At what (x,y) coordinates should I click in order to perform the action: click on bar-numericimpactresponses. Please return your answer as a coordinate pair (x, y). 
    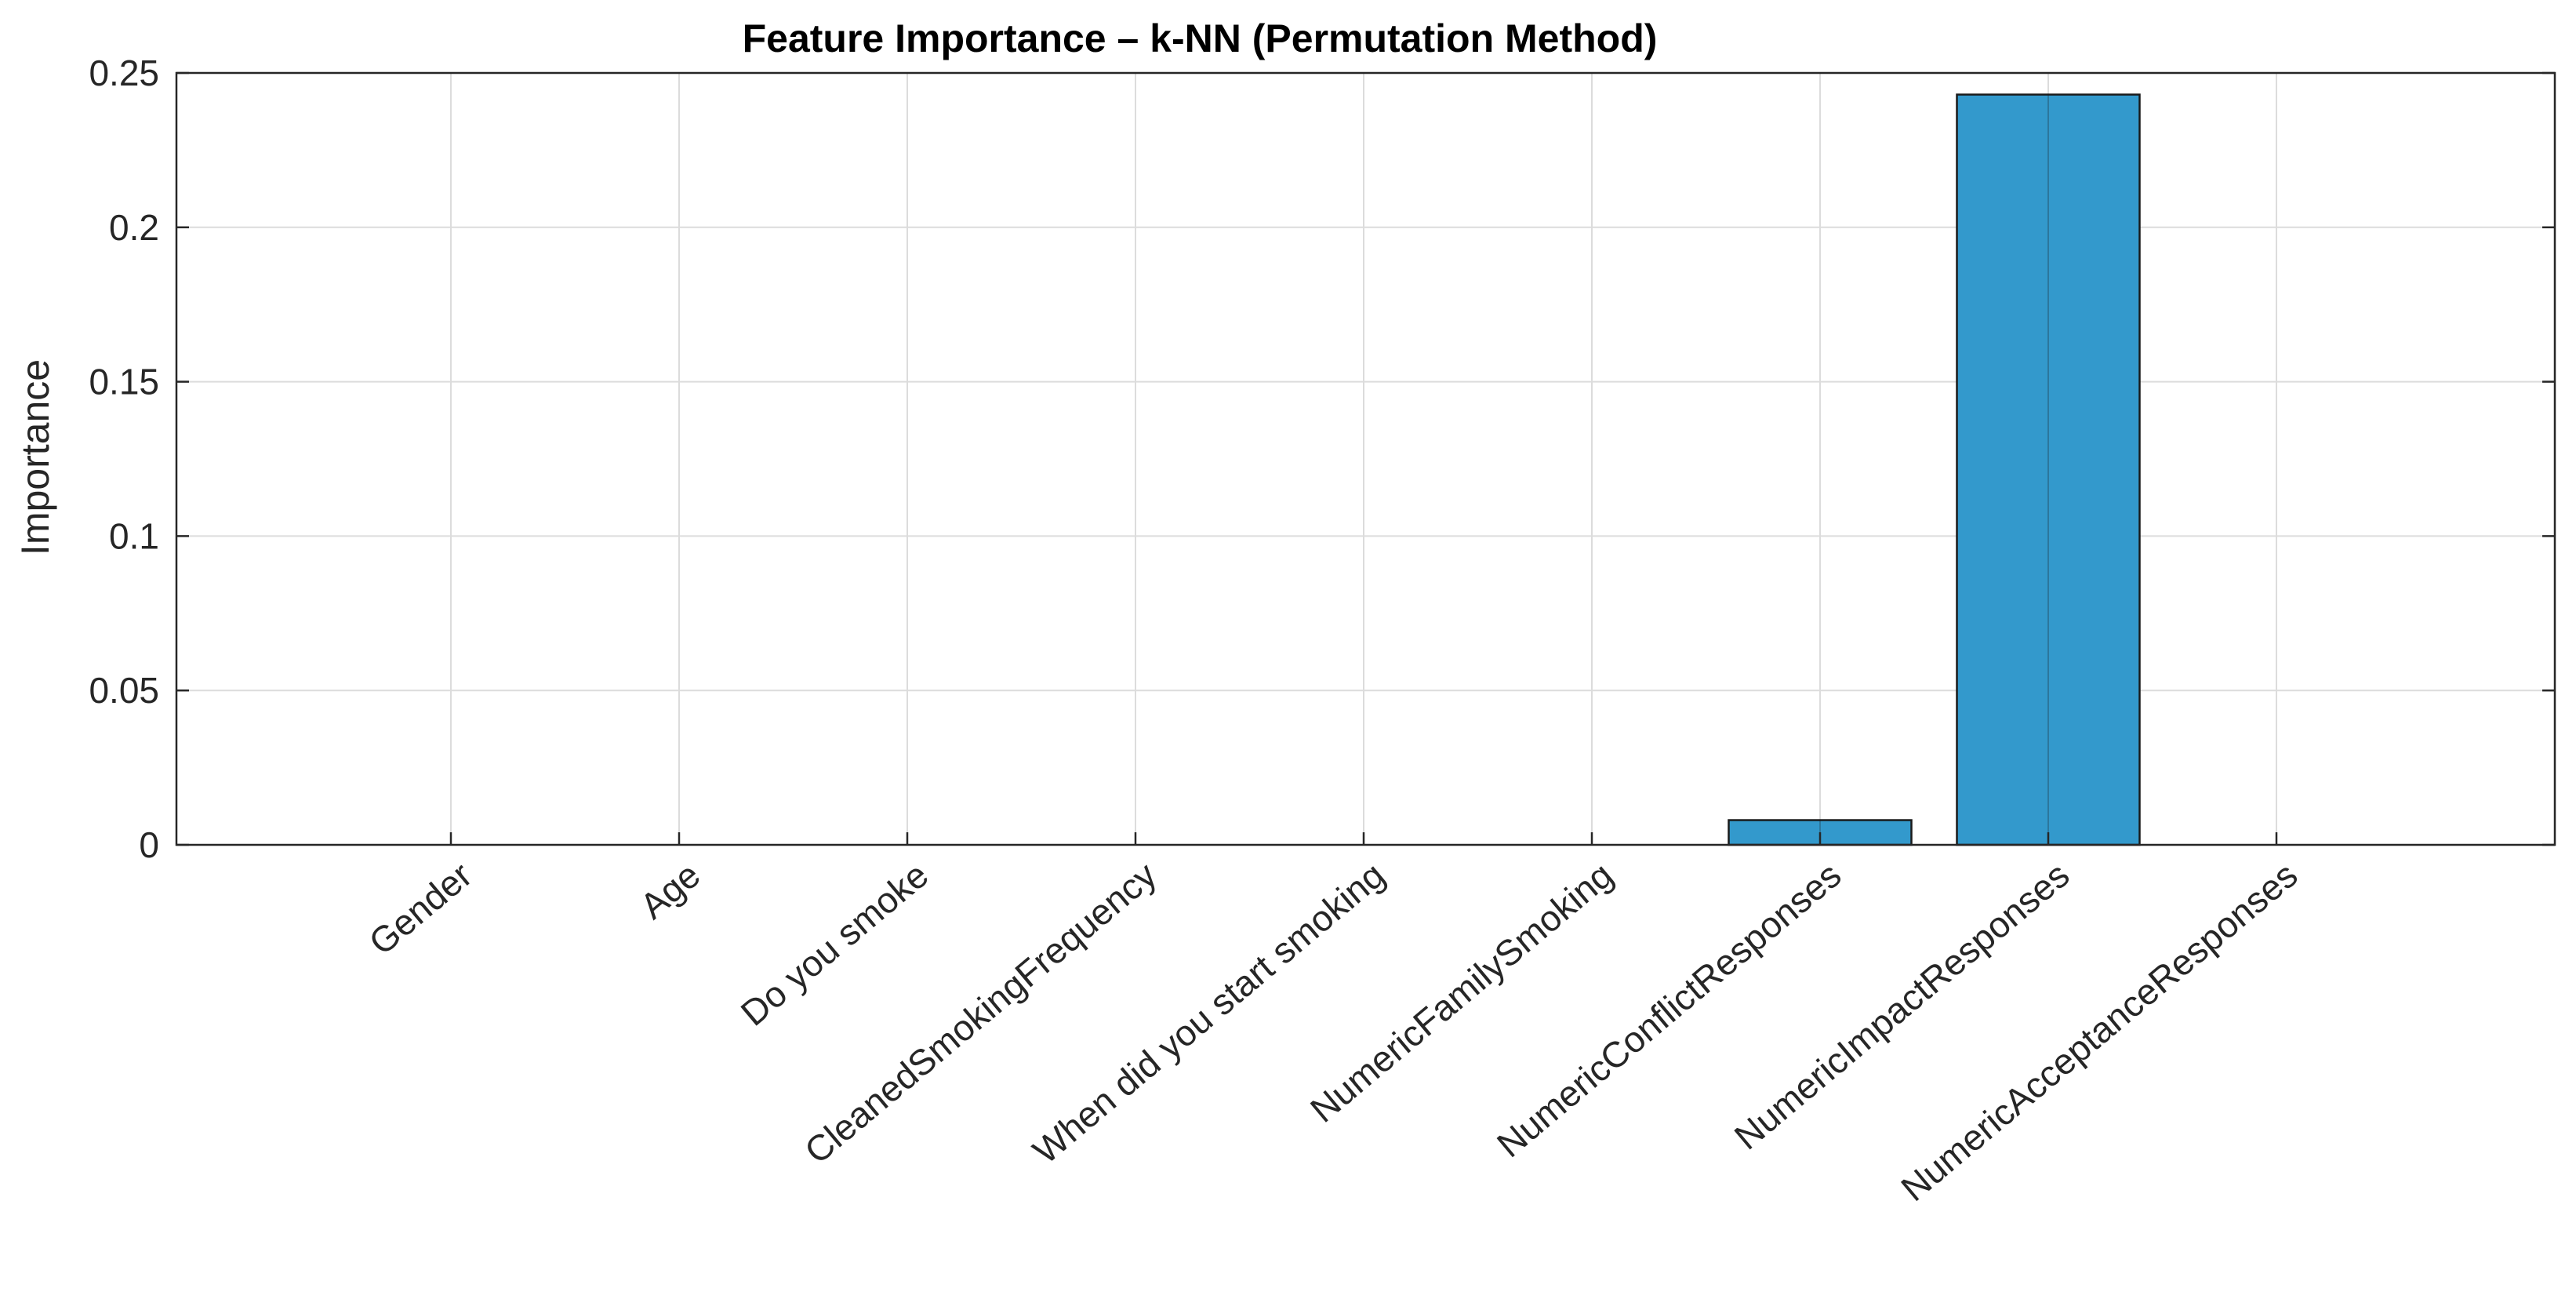
    Looking at the image, I should click on (2048, 469).